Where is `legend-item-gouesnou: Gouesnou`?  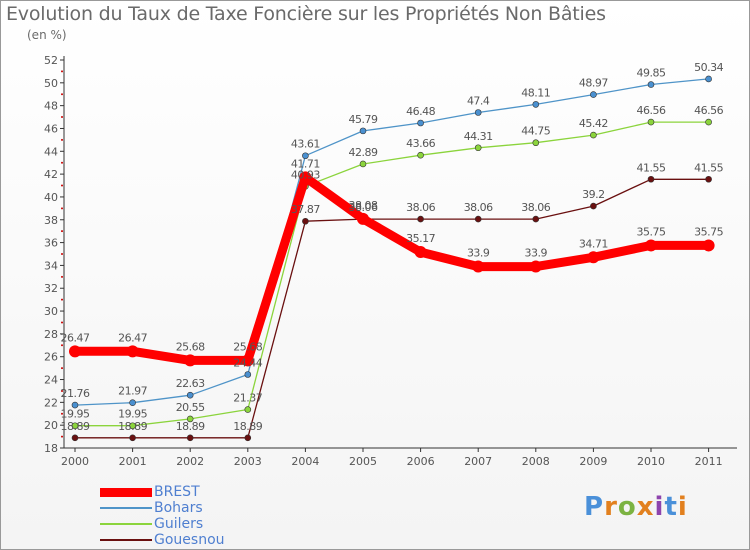 legend-item-gouesnou: Gouesnou is located at coordinates (162, 540).